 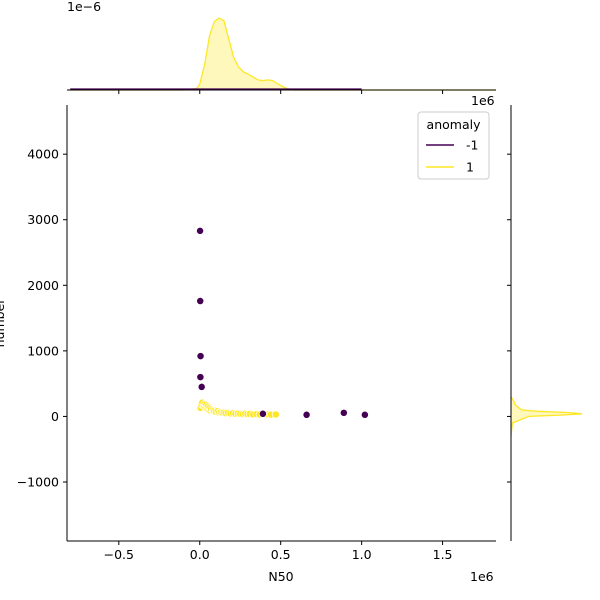 I want to click on scatter-points, so click(x=282, y=322).